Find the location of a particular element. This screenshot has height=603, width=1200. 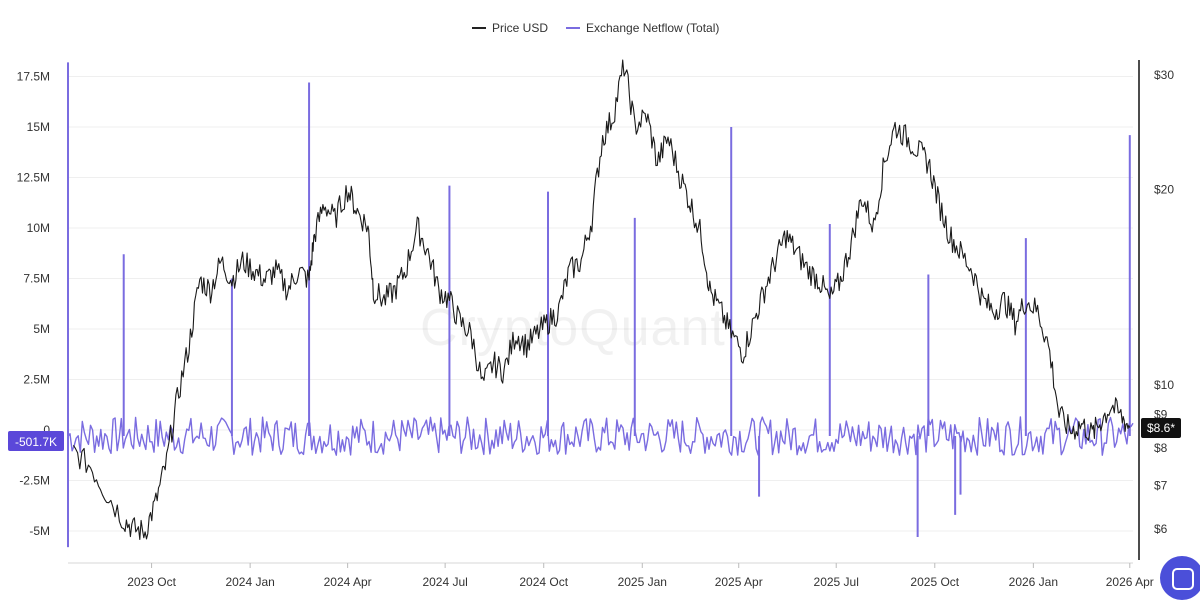

legend-label-price: Price USD is located at coordinates (520, 28).